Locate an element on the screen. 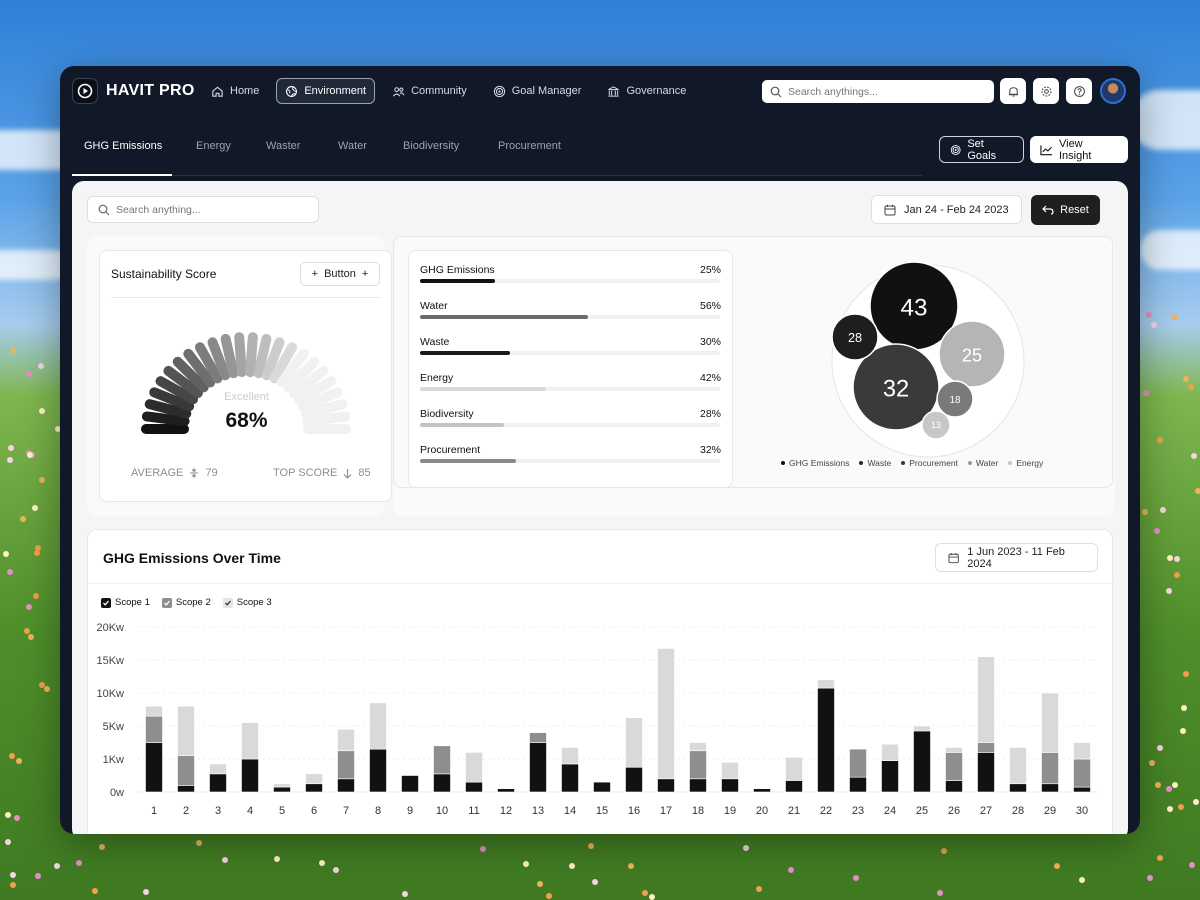  avatar is located at coordinates (1113, 91).